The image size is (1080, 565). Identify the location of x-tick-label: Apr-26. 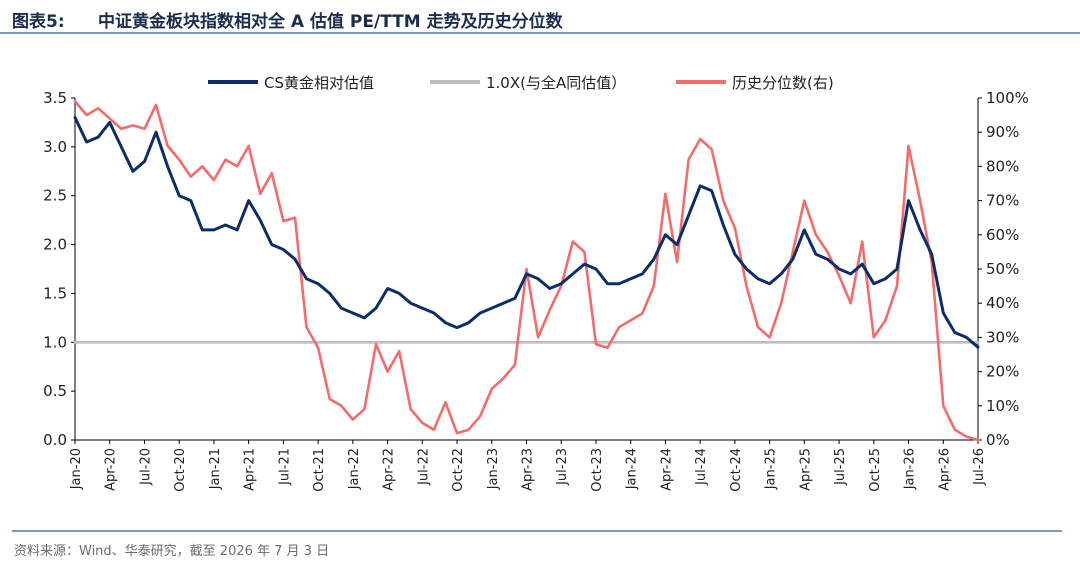
(944, 469).